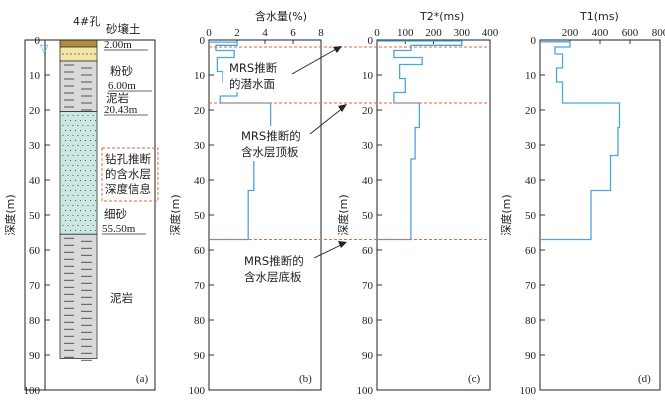 The width and height of the screenshot is (665, 411). I want to click on x-tick-label: 600, so click(630, 33).